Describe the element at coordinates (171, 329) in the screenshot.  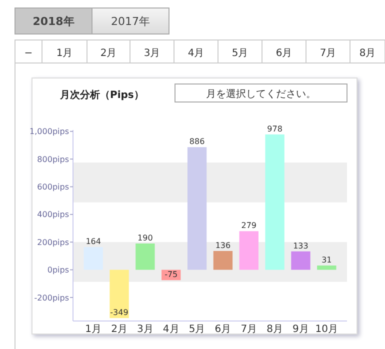
I see `x-tick-label: 4月` at that location.